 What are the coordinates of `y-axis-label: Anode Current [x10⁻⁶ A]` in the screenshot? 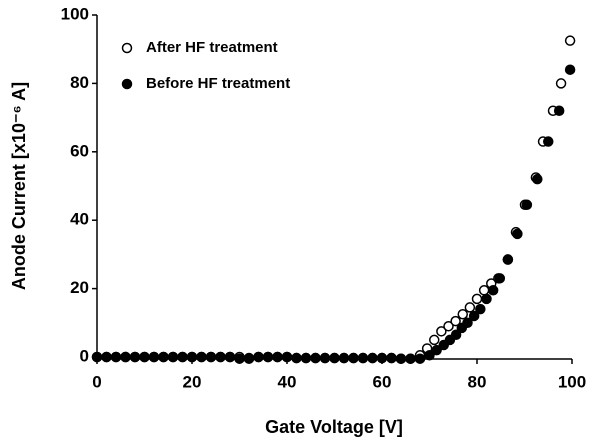 It's located at (19, 186).